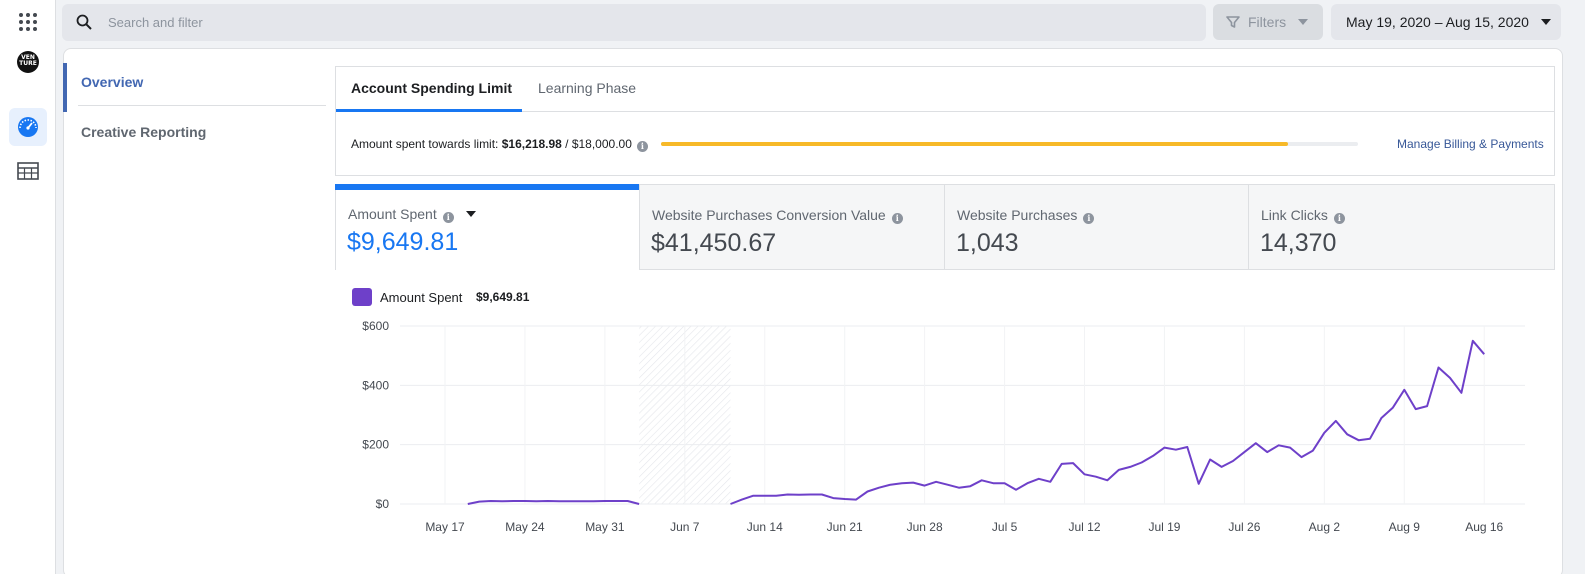 The width and height of the screenshot is (1585, 574). What do you see at coordinates (587, 88) in the screenshot?
I see `tab-learning-phase: Learning Phase` at bounding box center [587, 88].